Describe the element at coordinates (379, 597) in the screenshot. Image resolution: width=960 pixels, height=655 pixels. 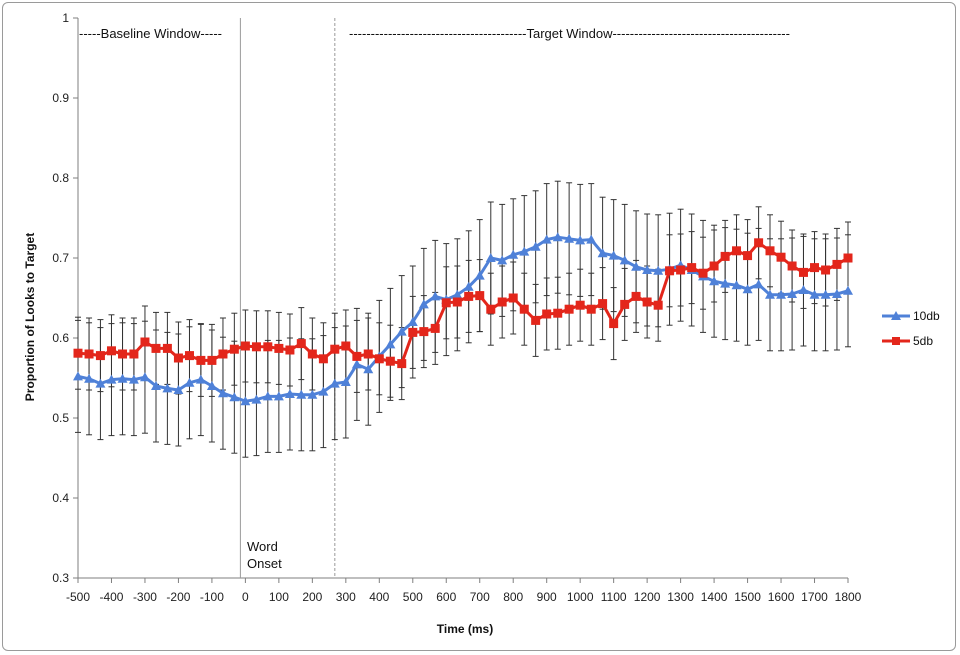
I see `x-tick-label: 400` at that location.